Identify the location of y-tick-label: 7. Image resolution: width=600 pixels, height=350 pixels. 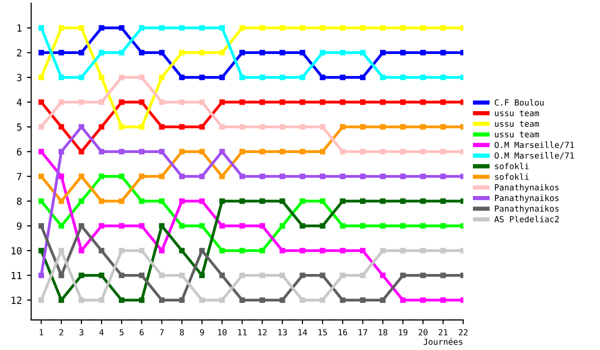
(19, 176).